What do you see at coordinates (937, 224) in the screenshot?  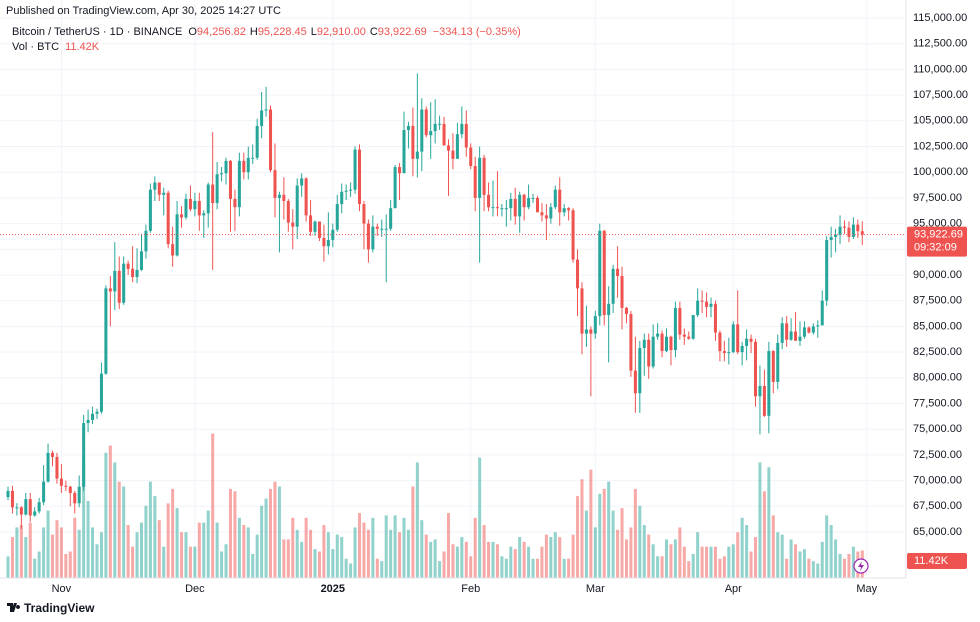 I see `y-tick-label: 95,000.00` at bounding box center [937, 224].